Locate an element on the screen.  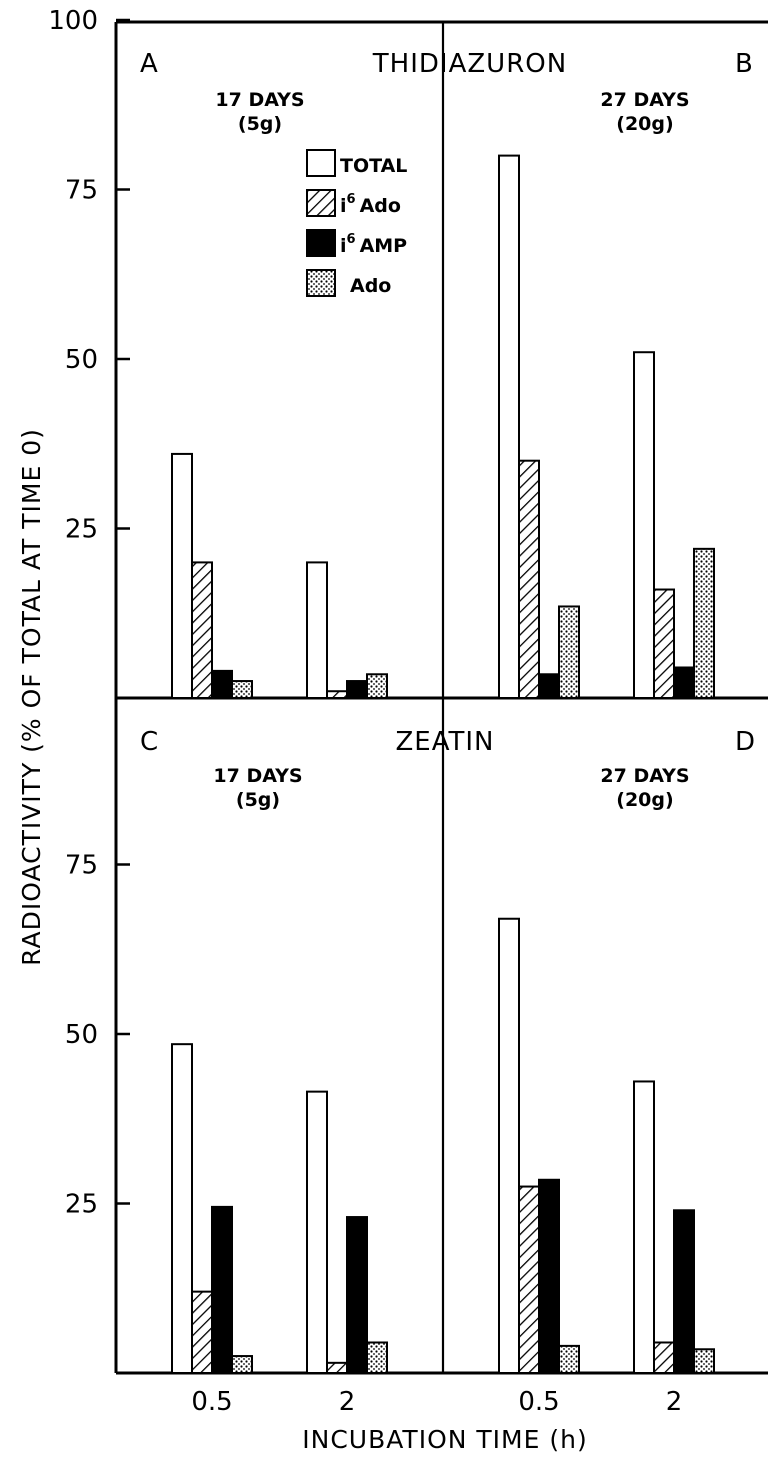
bar-c-i6amp-0.5 is located at coordinates (222, 1290).